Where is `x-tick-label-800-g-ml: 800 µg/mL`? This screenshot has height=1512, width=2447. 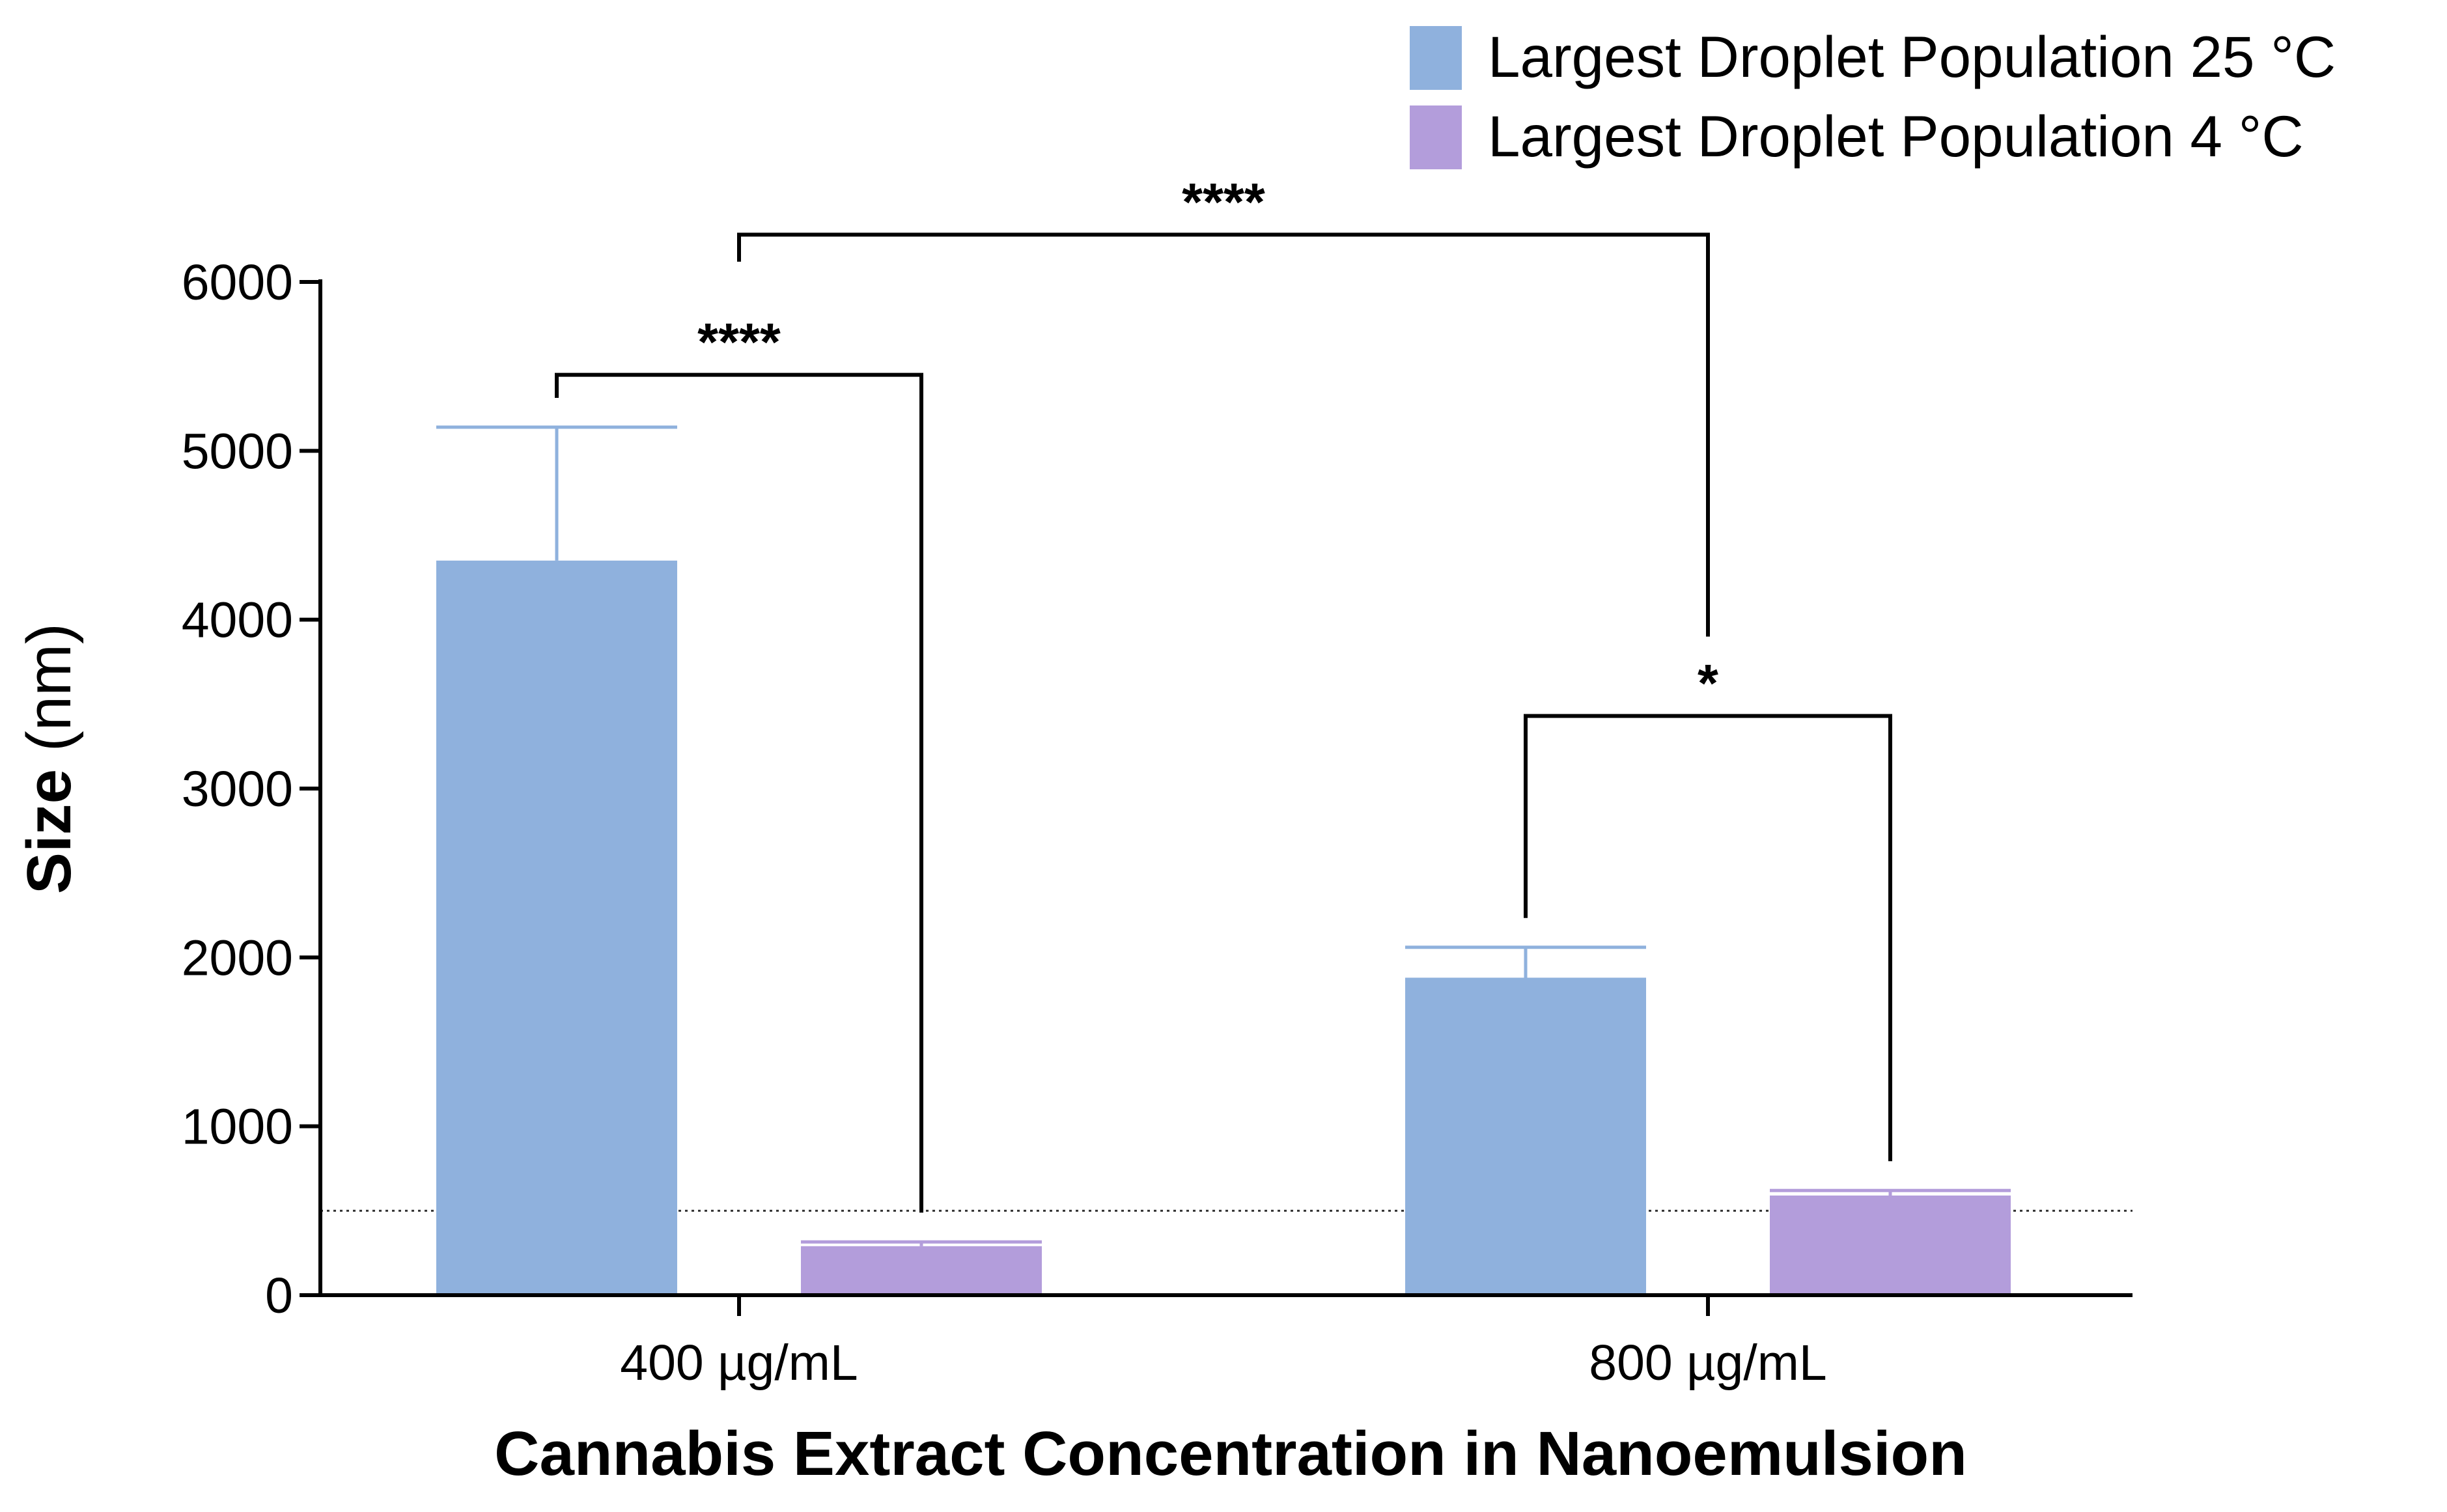
x-tick-label-800-g-ml: 800 µg/mL is located at coordinates (1707, 1363).